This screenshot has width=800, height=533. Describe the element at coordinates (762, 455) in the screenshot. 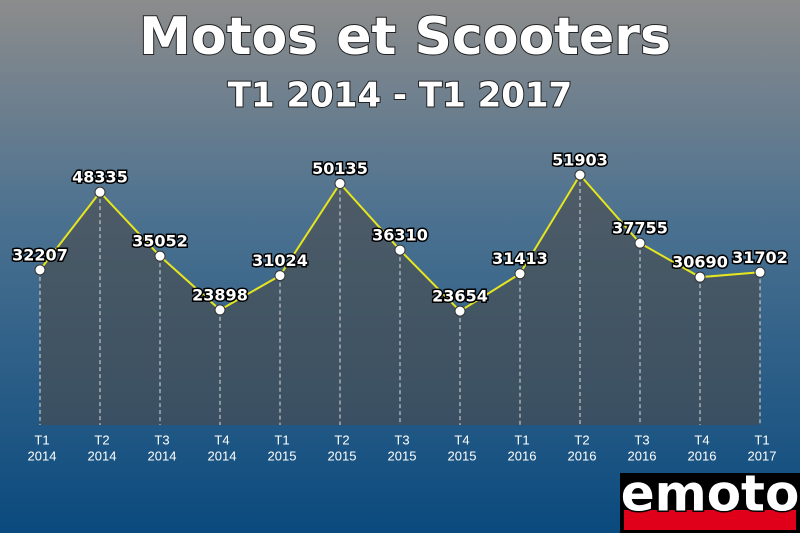

I see `x-tick-label: 2017` at that location.